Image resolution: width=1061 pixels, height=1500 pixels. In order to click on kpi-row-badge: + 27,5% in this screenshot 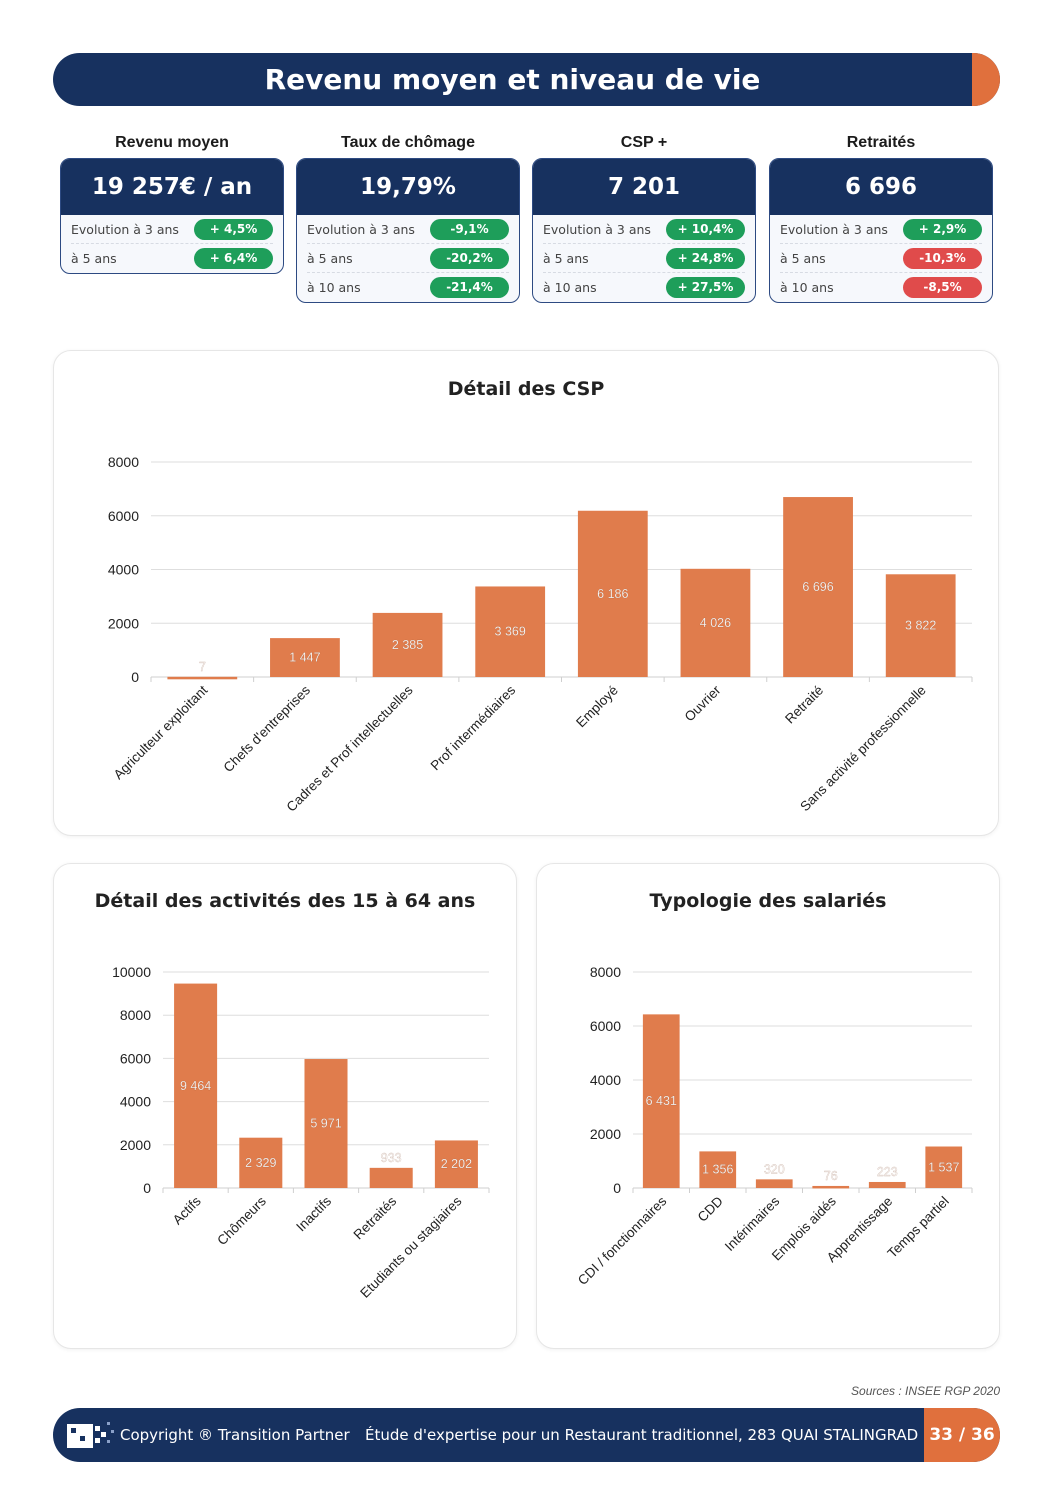, I will do `click(705, 287)`.